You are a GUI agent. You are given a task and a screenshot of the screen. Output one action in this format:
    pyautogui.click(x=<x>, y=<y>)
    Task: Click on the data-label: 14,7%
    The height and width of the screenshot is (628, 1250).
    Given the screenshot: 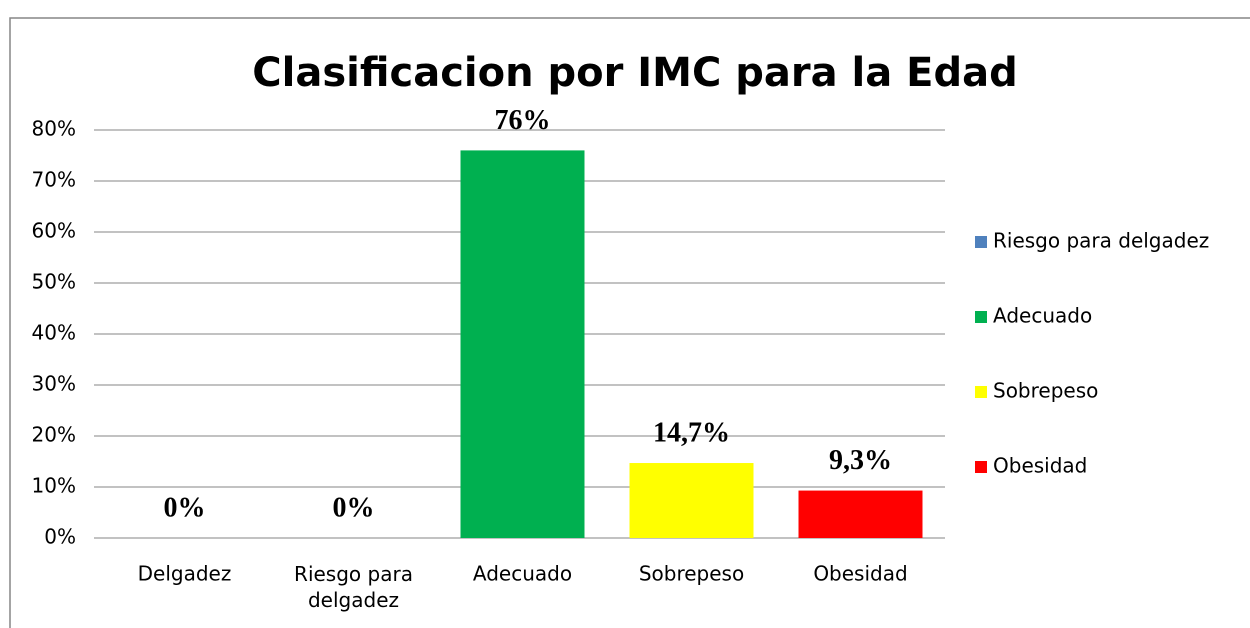 What is the action you would take?
    pyautogui.click(x=691, y=432)
    